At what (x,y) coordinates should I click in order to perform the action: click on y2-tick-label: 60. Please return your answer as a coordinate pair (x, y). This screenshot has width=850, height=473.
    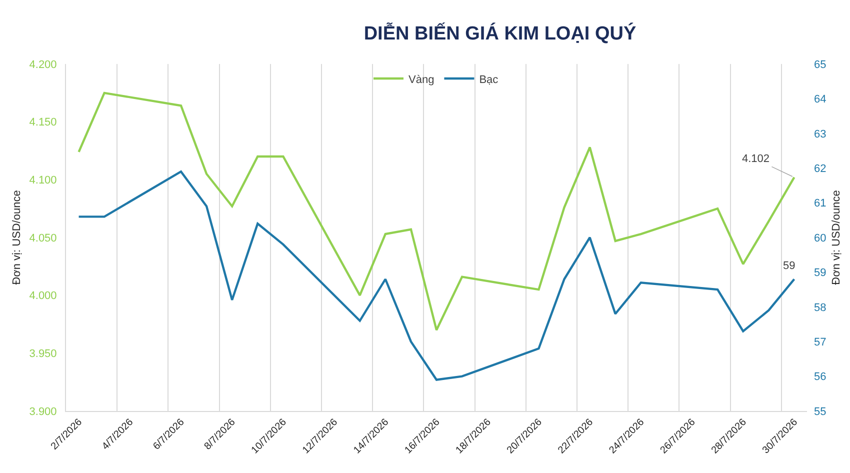
    Looking at the image, I should click on (820, 238).